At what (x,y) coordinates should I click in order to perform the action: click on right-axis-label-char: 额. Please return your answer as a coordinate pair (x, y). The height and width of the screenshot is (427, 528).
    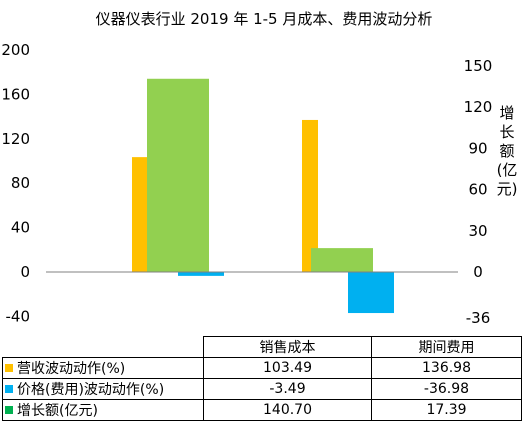
    Looking at the image, I should click on (507, 151).